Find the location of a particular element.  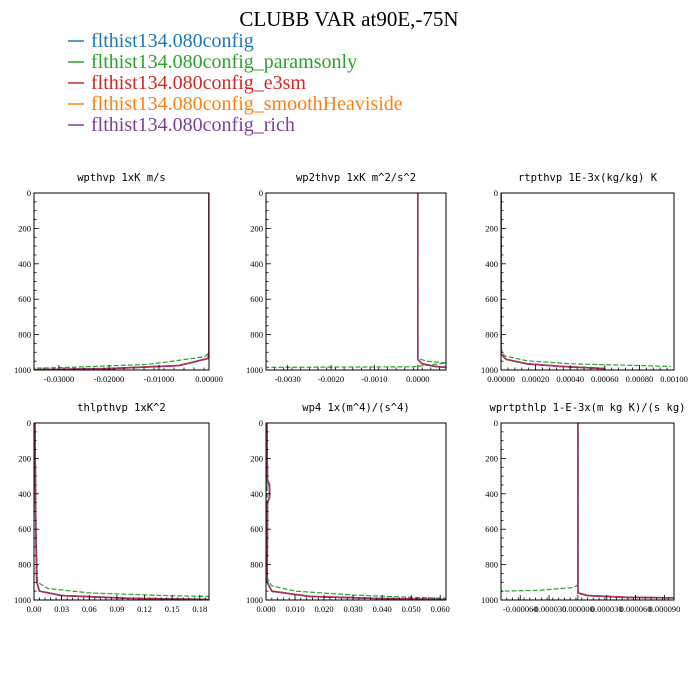

x-tick-label: -0.0010 is located at coordinates (374, 379).